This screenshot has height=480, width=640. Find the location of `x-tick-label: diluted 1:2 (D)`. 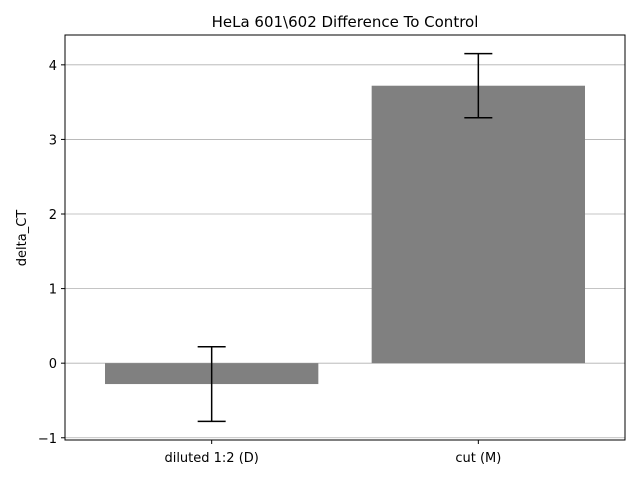

x-tick-label: diluted 1:2 (D) is located at coordinates (211, 458).